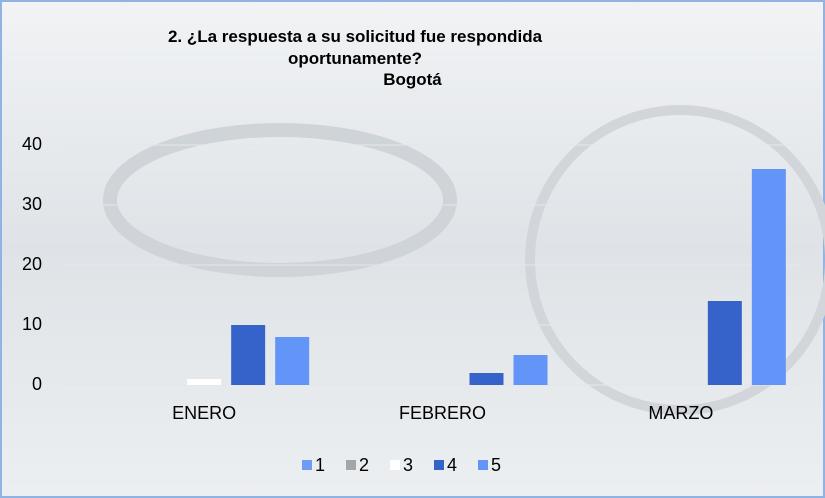  Describe the element at coordinates (37, 384) in the screenshot. I see `y-tick-label: 0` at that location.